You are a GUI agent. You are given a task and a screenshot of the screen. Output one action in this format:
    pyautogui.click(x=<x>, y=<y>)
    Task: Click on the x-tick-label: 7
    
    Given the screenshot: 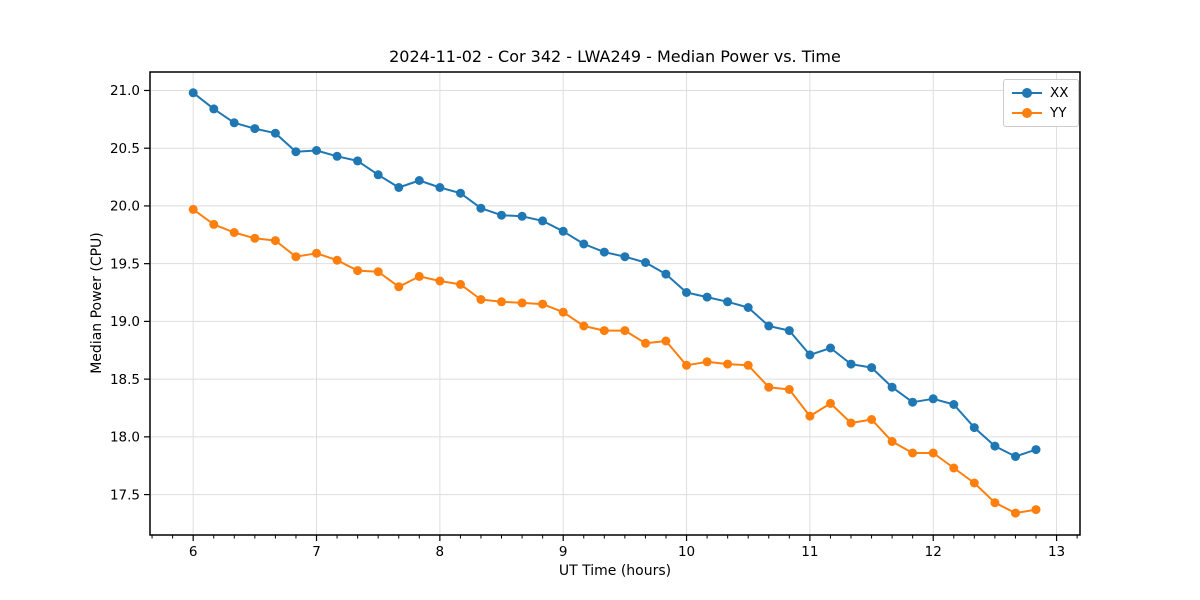 What is the action you would take?
    pyautogui.click(x=316, y=552)
    